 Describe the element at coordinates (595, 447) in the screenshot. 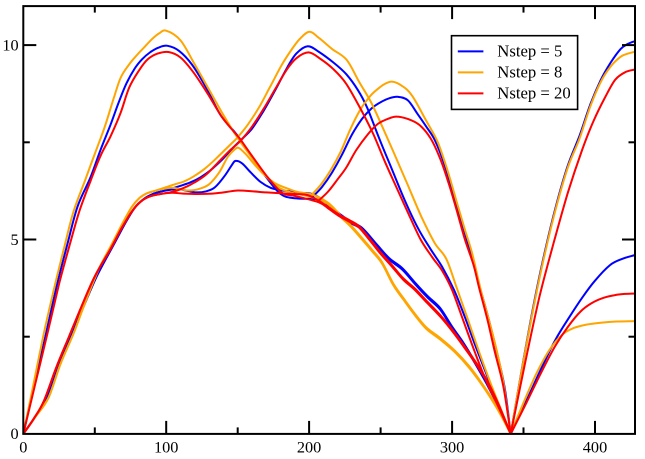

I see `svg-text: 400` at that location.